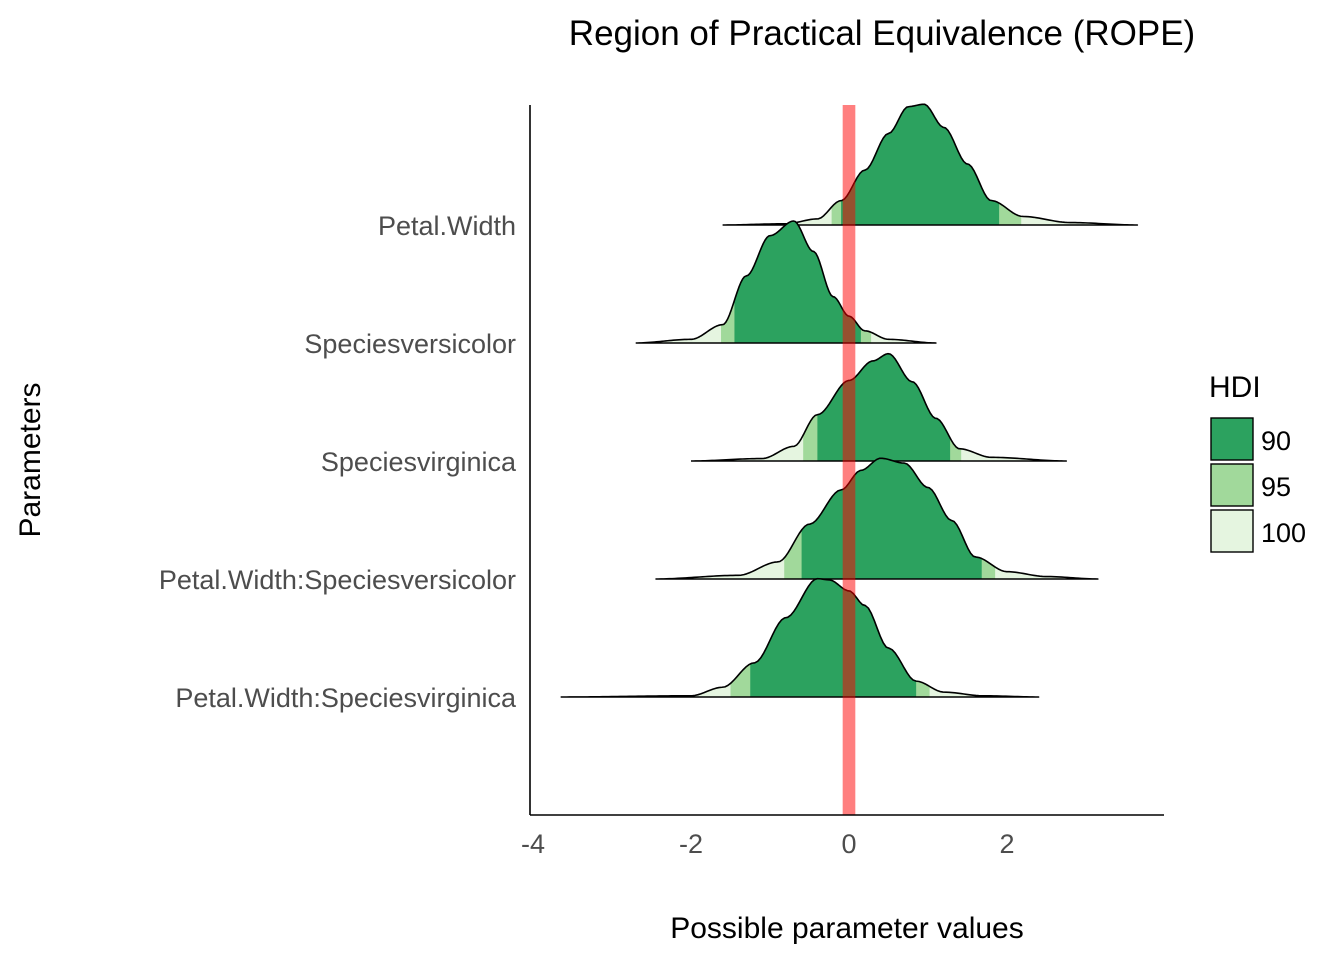 This screenshot has height=960, width=1344. Describe the element at coordinates (768, 844) in the screenshot. I see `x-tick-labels: -4 -2 0 2` at that location.